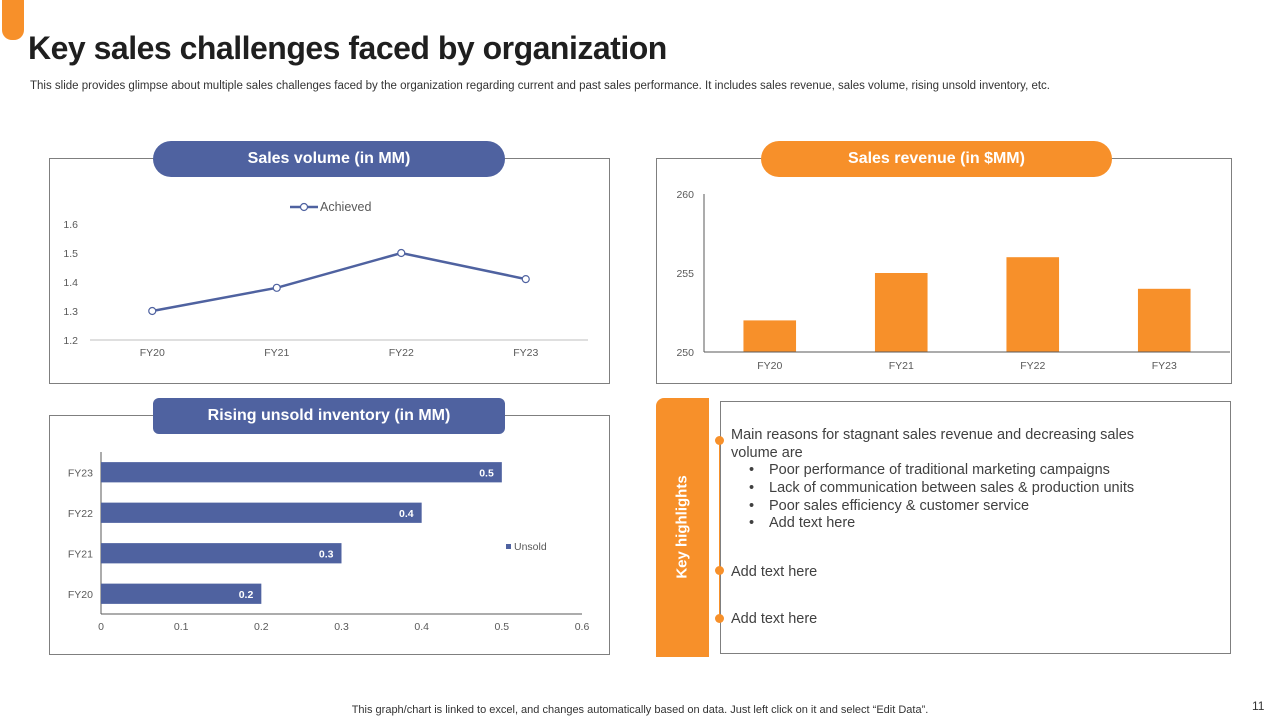 The height and width of the screenshot is (720, 1280). Describe the element at coordinates (70, 254) in the screenshot. I see `y-tick-label: 1.5` at that location.